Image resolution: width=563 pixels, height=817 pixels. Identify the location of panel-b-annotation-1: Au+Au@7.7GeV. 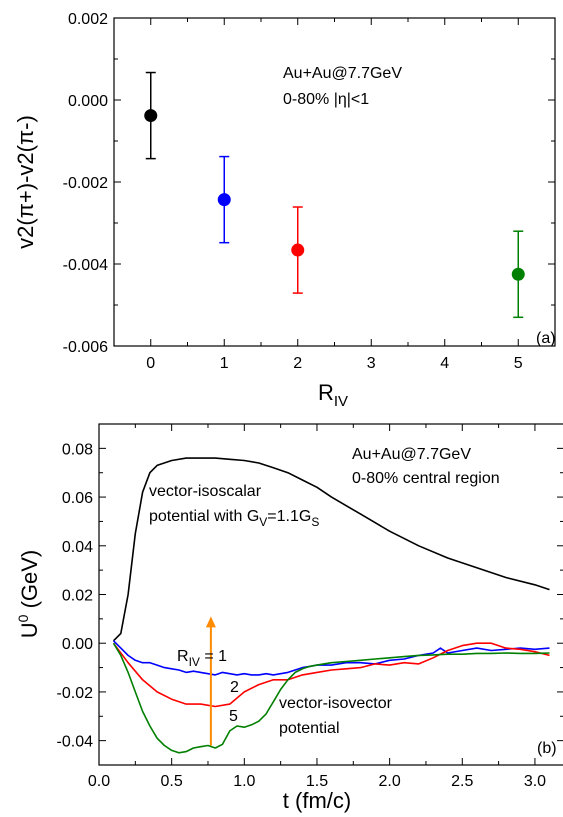
(411, 454).